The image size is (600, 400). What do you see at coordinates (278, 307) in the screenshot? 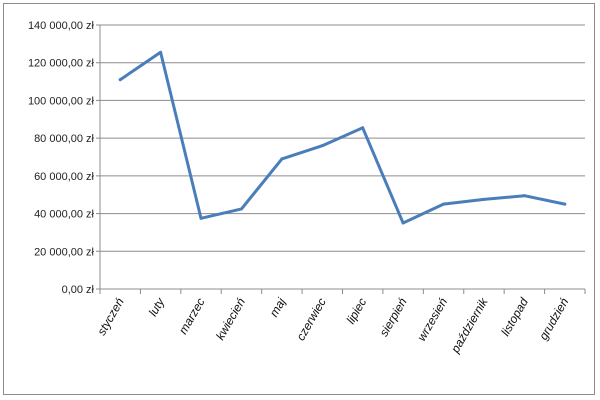
I see `x-tick-label: maj` at bounding box center [278, 307].